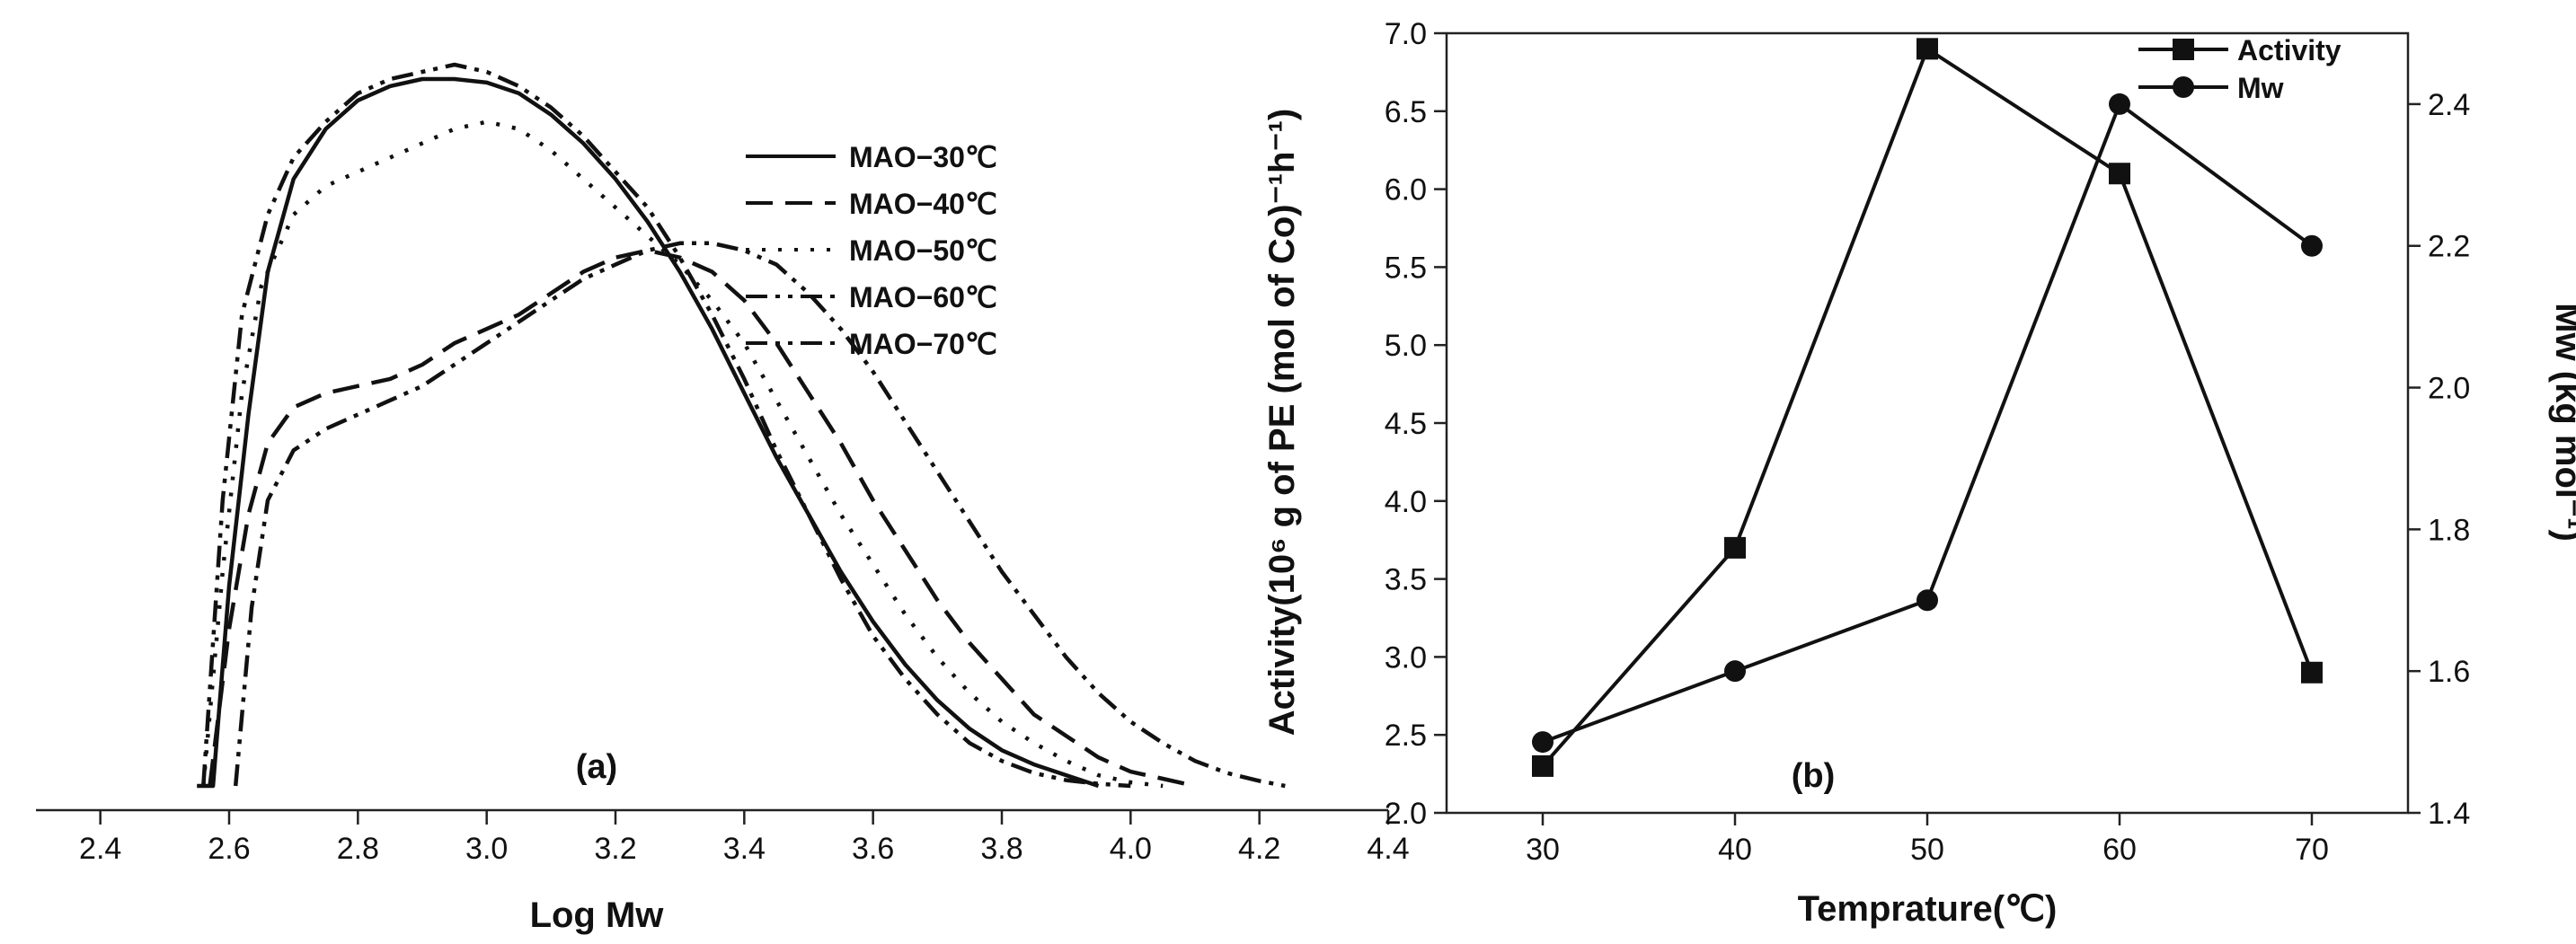 This screenshot has width=2576, height=944. Describe the element at coordinates (615, 849) in the screenshot. I see `chart-a-x-tick-label: 3.2` at that location.